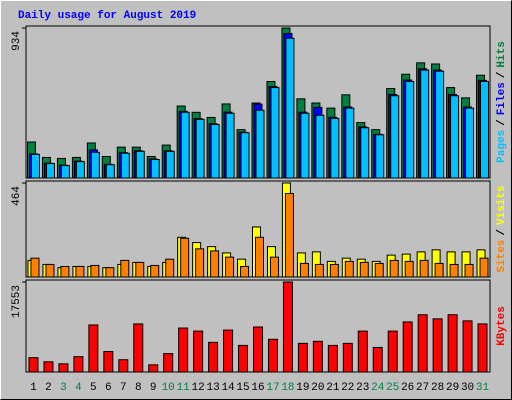 The image size is (512, 400). I want to click on x-tick-label: 13, so click(212, 388).